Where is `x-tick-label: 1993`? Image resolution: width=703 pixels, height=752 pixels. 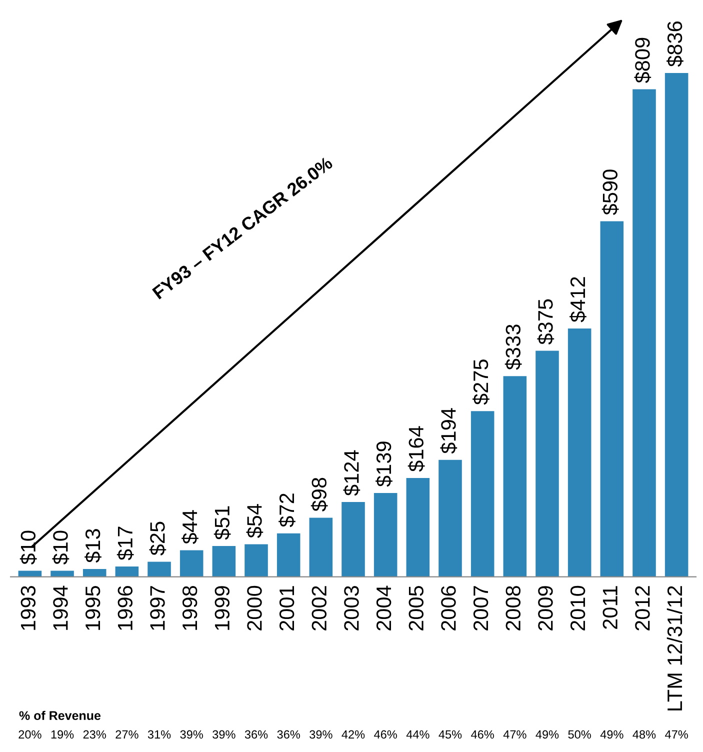 x-tick-label: 1993 is located at coordinates (28, 608).